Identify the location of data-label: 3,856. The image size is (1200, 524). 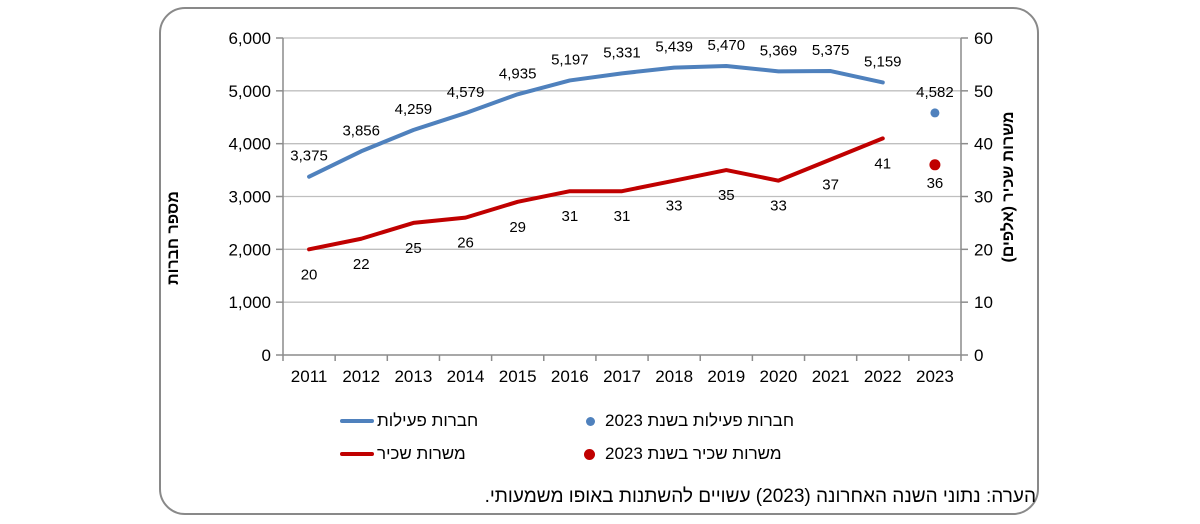
(361, 130).